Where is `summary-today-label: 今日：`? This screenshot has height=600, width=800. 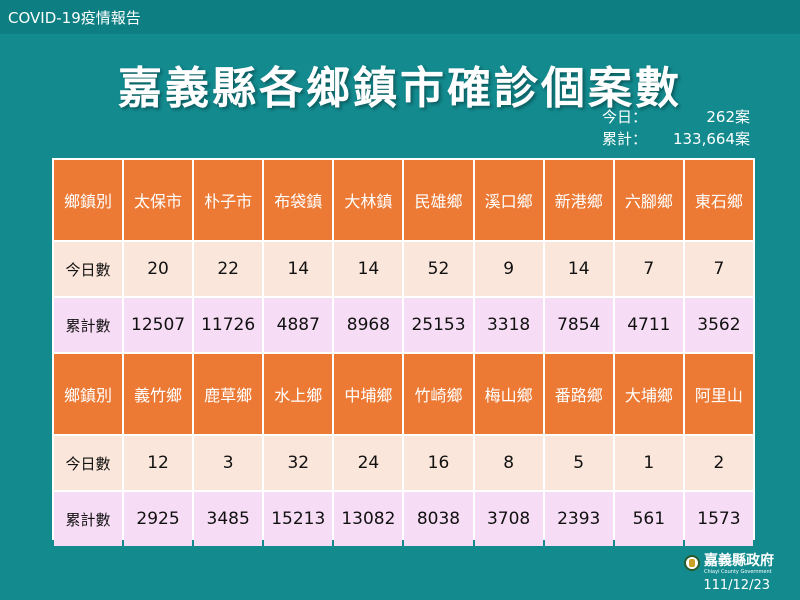 summary-today-label: 今日： is located at coordinates (625, 117).